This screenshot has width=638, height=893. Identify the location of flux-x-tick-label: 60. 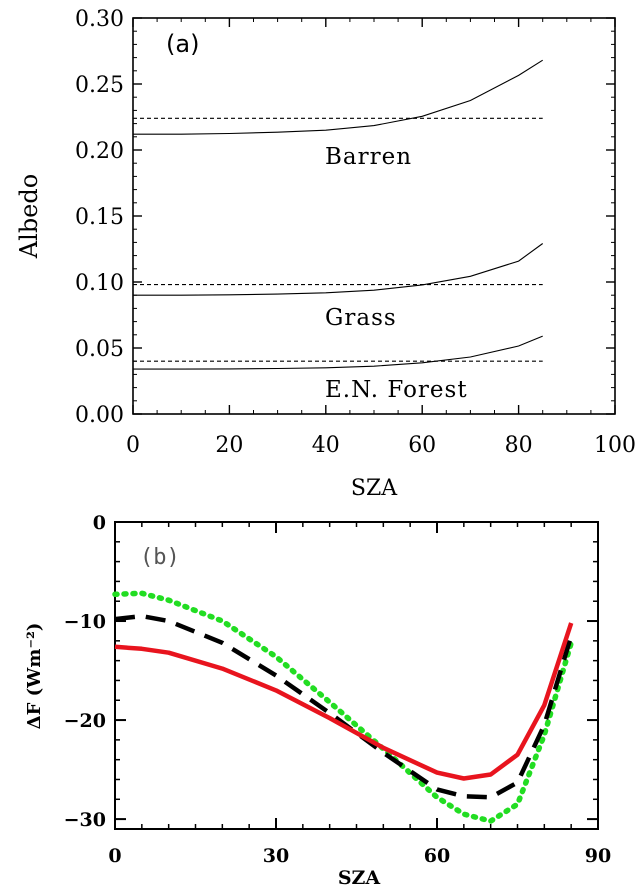
(437, 856).